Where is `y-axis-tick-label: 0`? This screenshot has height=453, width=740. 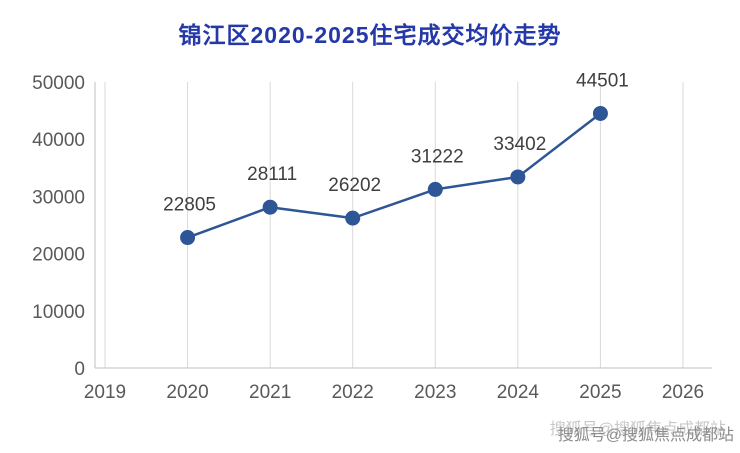
y-axis-tick-label: 0 is located at coordinates (79, 369).